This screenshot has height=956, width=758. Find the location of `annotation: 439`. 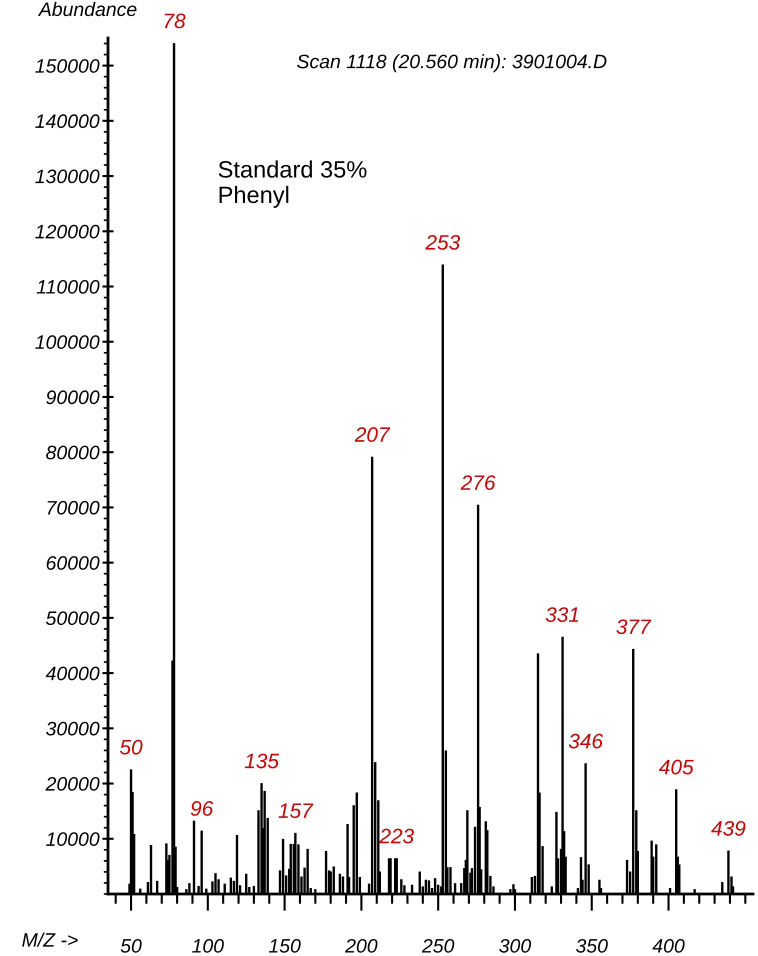

annotation: 439 is located at coordinates (728, 828).